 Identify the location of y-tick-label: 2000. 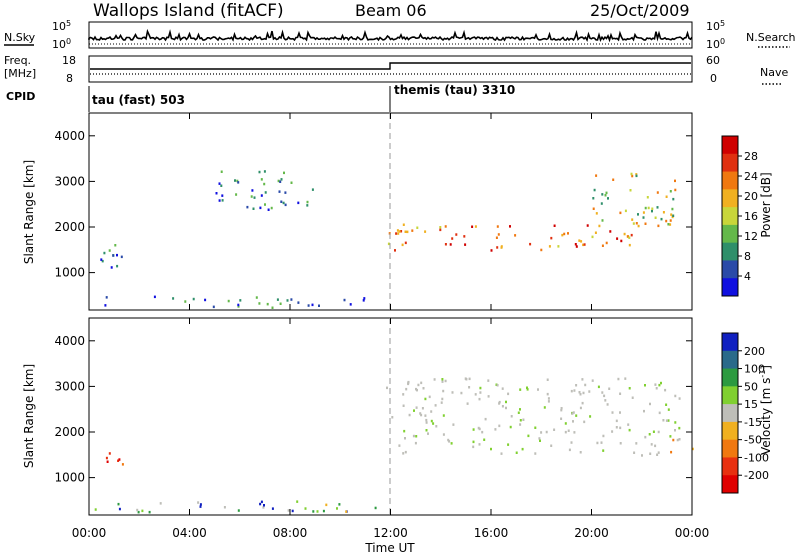
(69, 432).